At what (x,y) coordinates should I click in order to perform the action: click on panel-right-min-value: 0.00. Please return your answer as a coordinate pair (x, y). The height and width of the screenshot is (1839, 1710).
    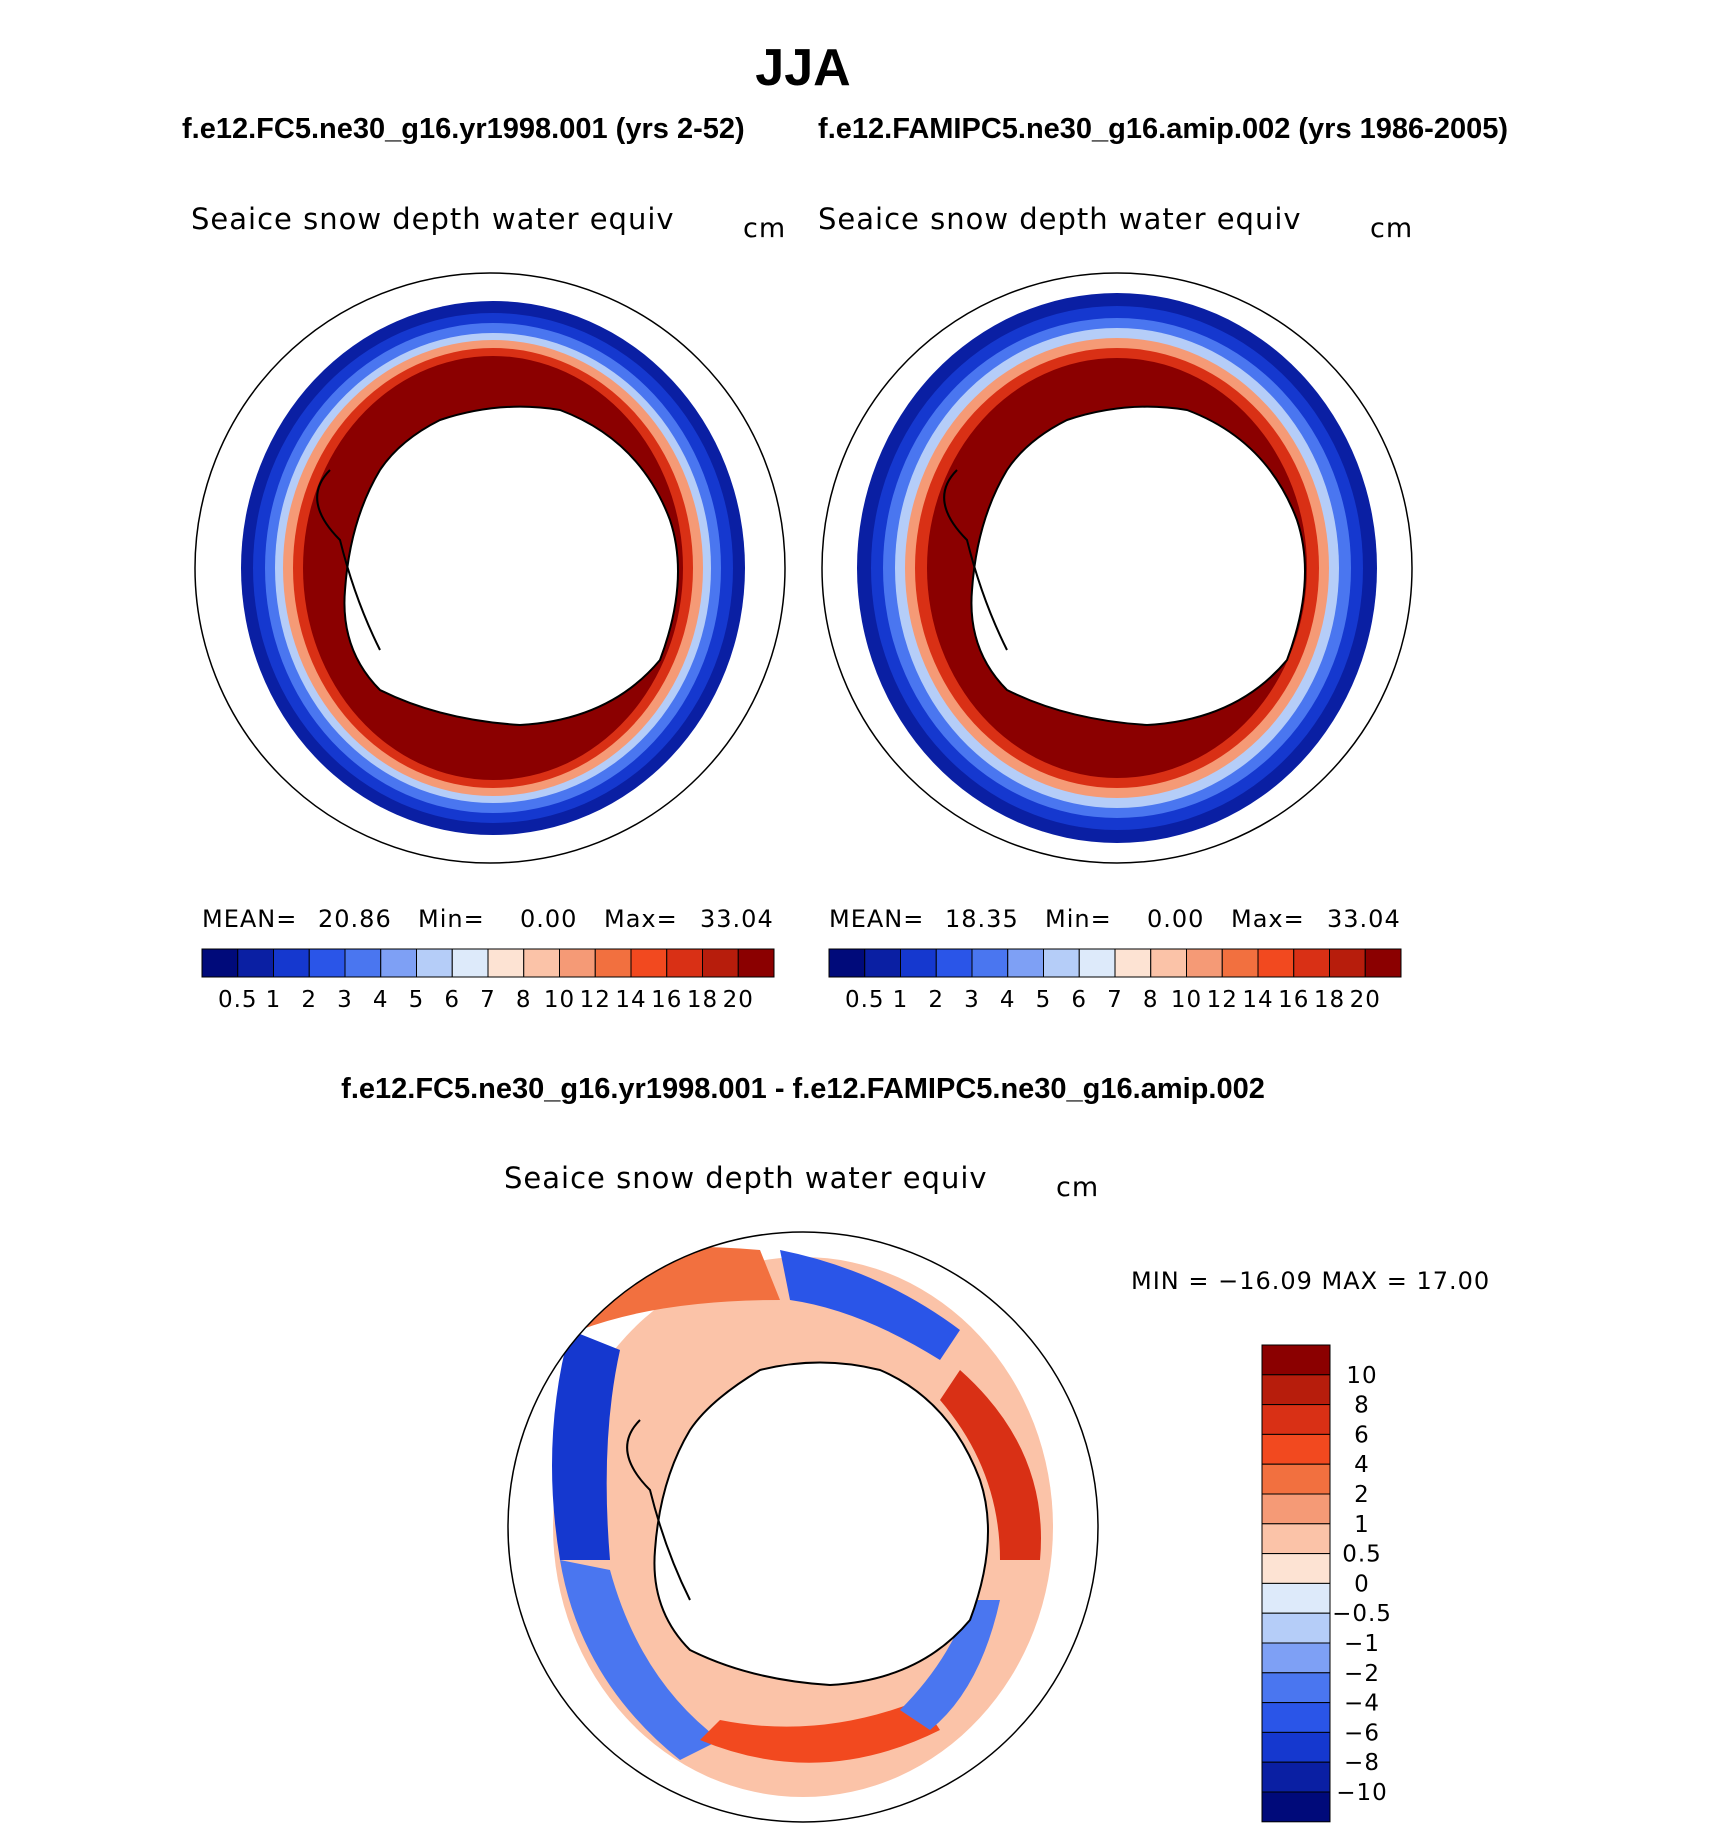
    Looking at the image, I should click on (1175, 919).